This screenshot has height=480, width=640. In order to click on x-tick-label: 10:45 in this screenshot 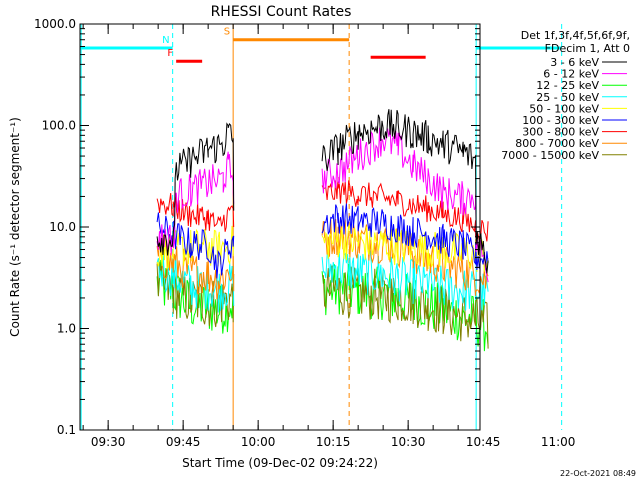, I will do `click(483, 442)`.